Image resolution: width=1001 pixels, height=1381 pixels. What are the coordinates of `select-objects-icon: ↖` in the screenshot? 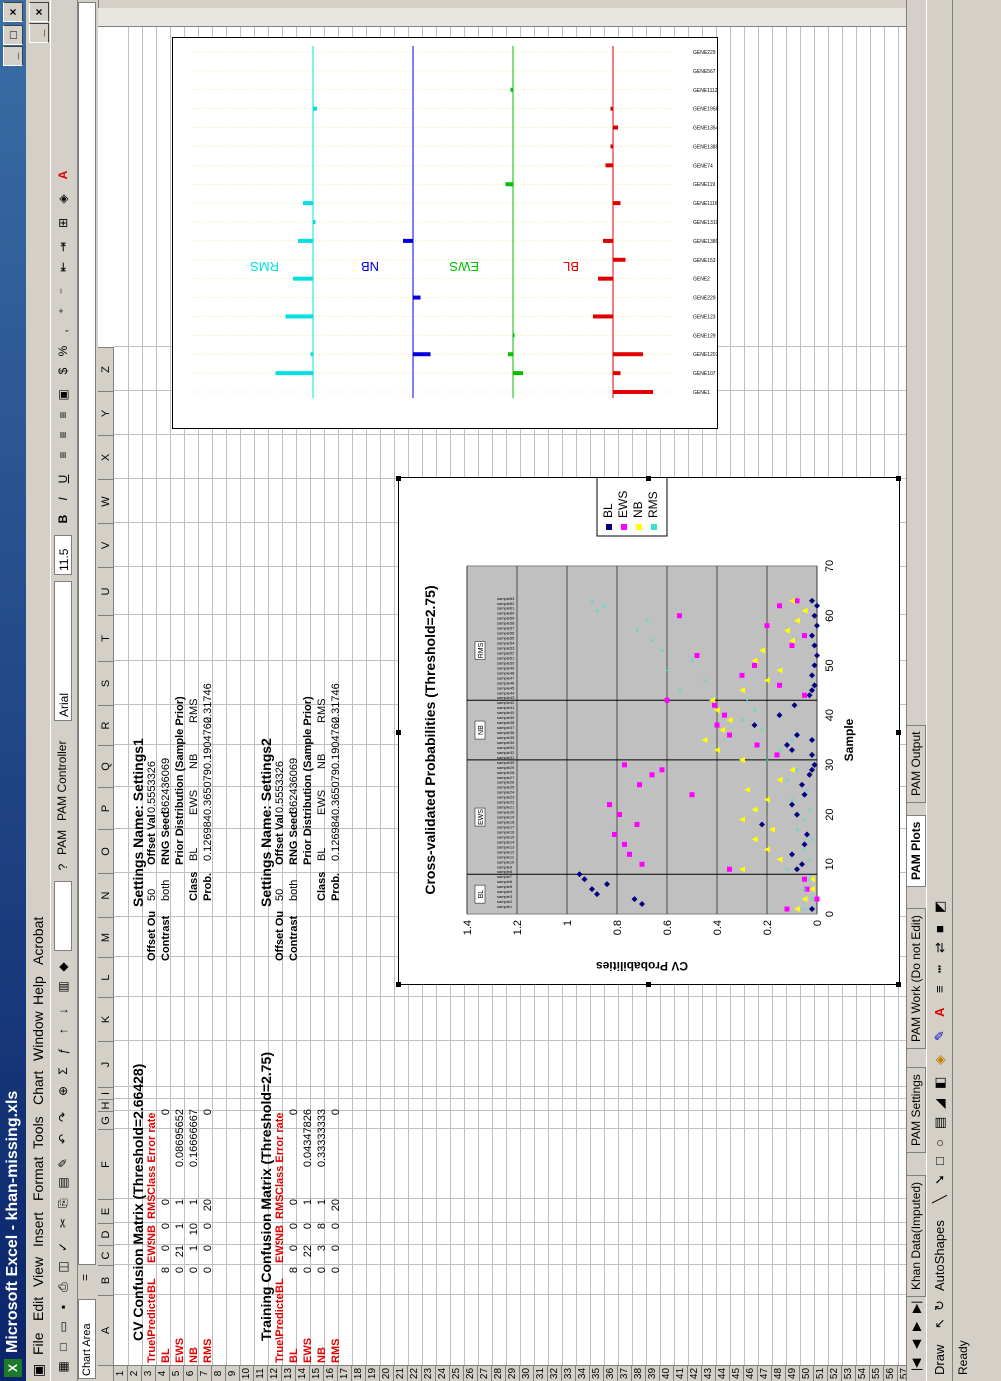 It's located at (939, 1323).